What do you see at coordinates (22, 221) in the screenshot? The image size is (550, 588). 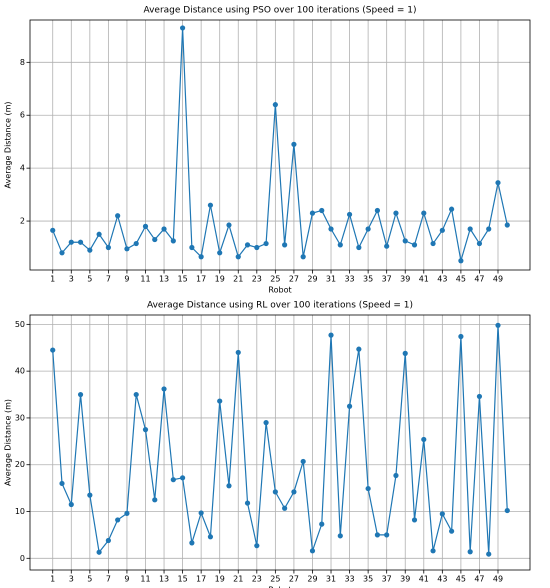 I see `y-tick-label: 2` at bounding box center [22, 221].